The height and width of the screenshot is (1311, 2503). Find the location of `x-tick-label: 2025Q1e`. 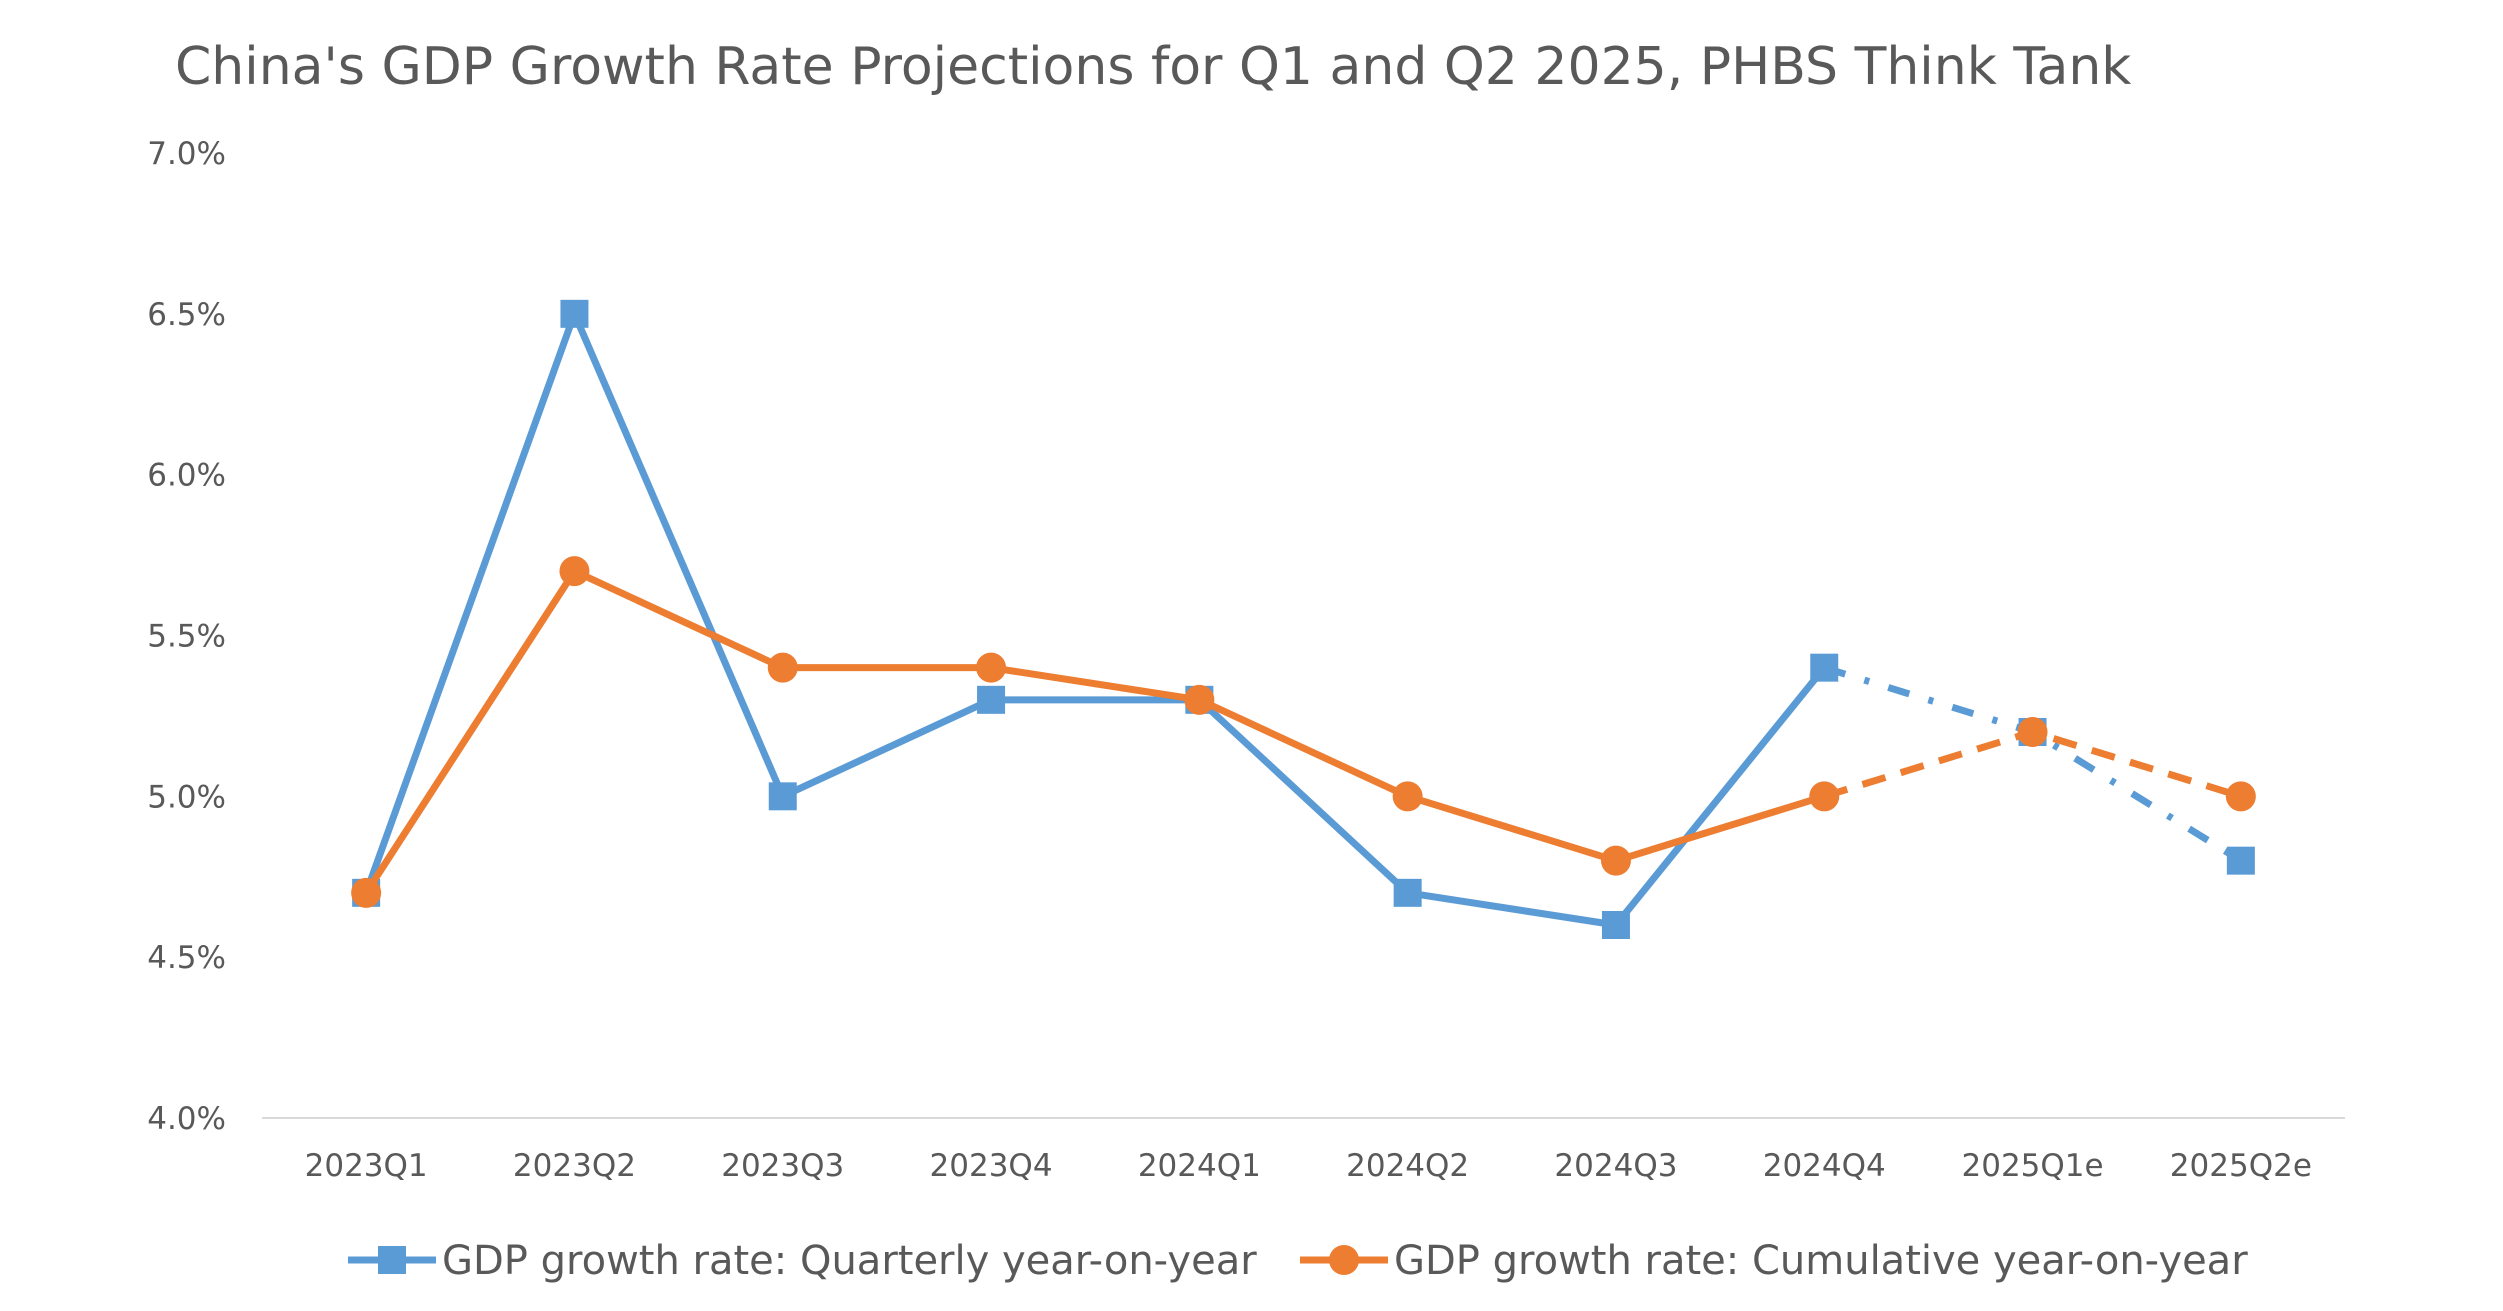

x-tick-label: 2025Q1e is located at coordinates (2033, 1166).